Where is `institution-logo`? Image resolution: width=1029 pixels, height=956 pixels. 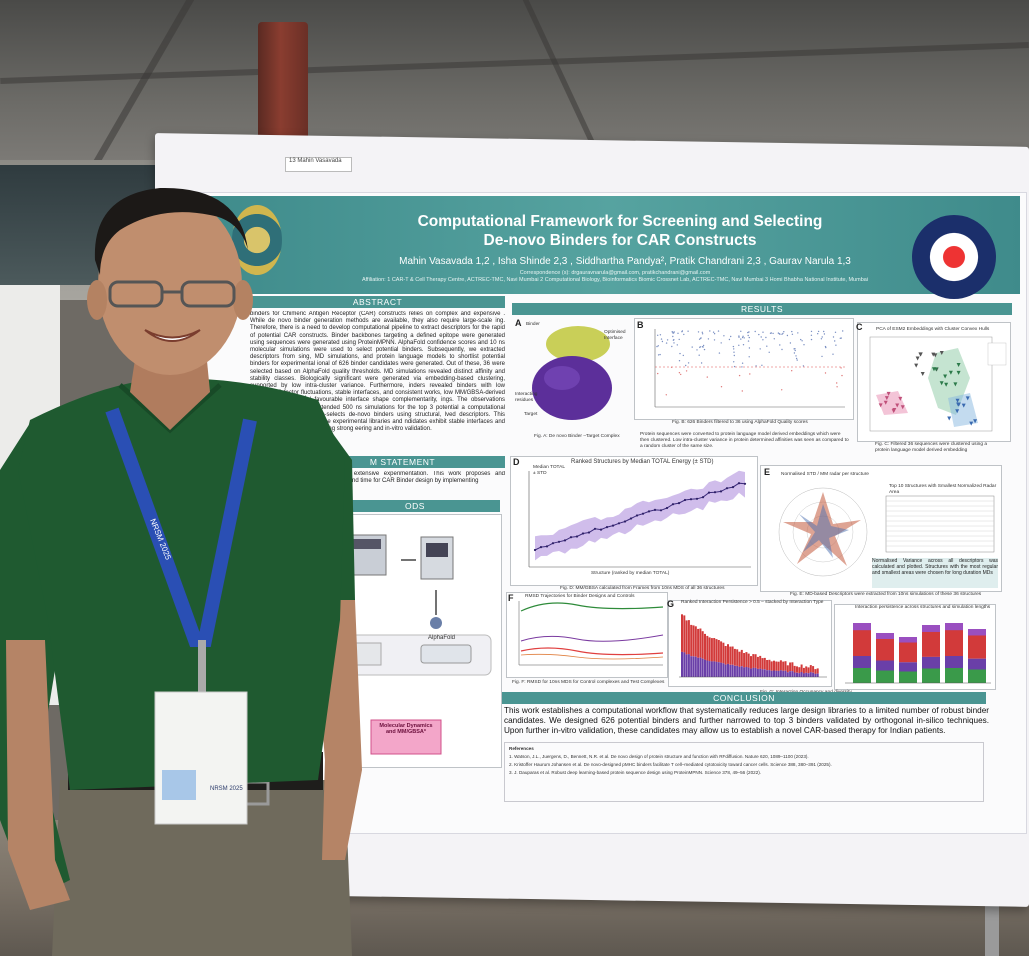
institution-logo is located at coordinates (257, 240).